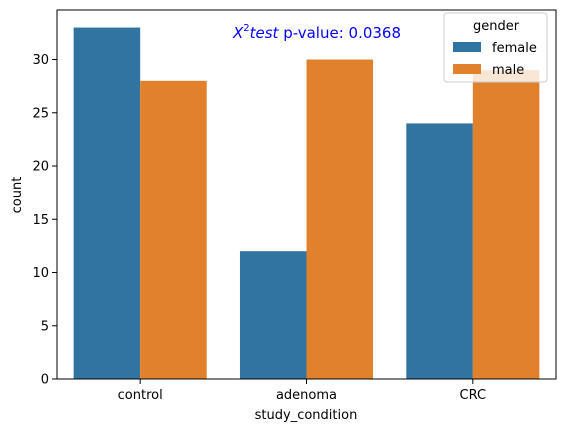  What do you see at coordinates (467, 69) in the screenshot?
I see `legend-swatch-male` at bounding box center [467, 69].